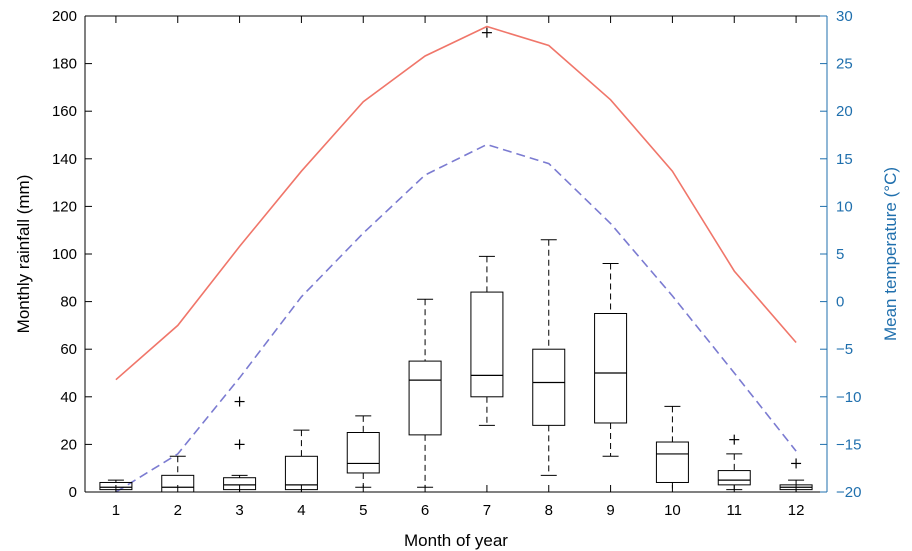 The image size is (912, 551). I want to click on x-tick-label: 3, so click(239, 510).